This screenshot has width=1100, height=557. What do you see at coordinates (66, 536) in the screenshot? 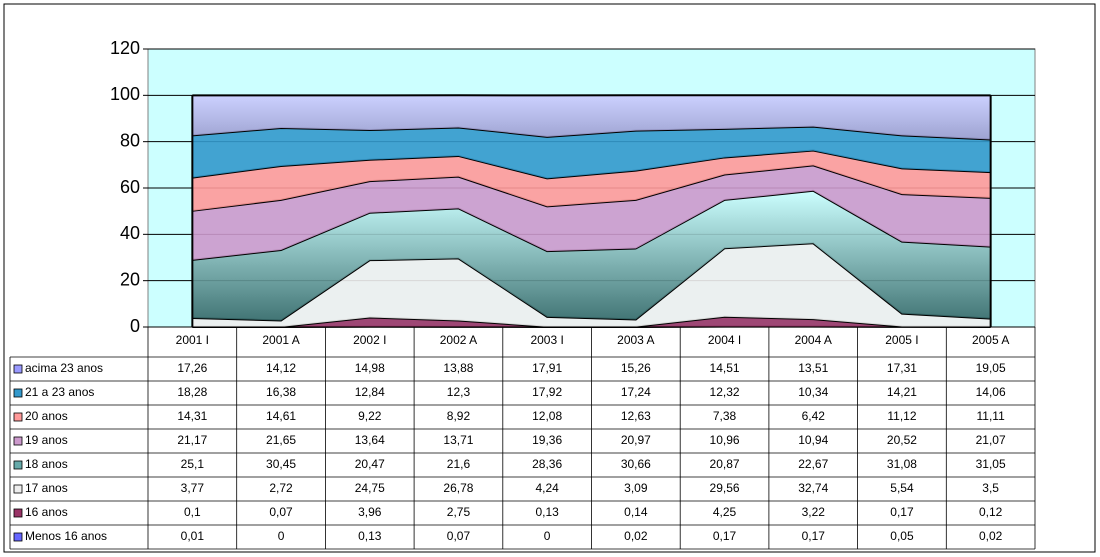
I see `legend-label: Menos 16 anos` at bounding box center [66, 536].